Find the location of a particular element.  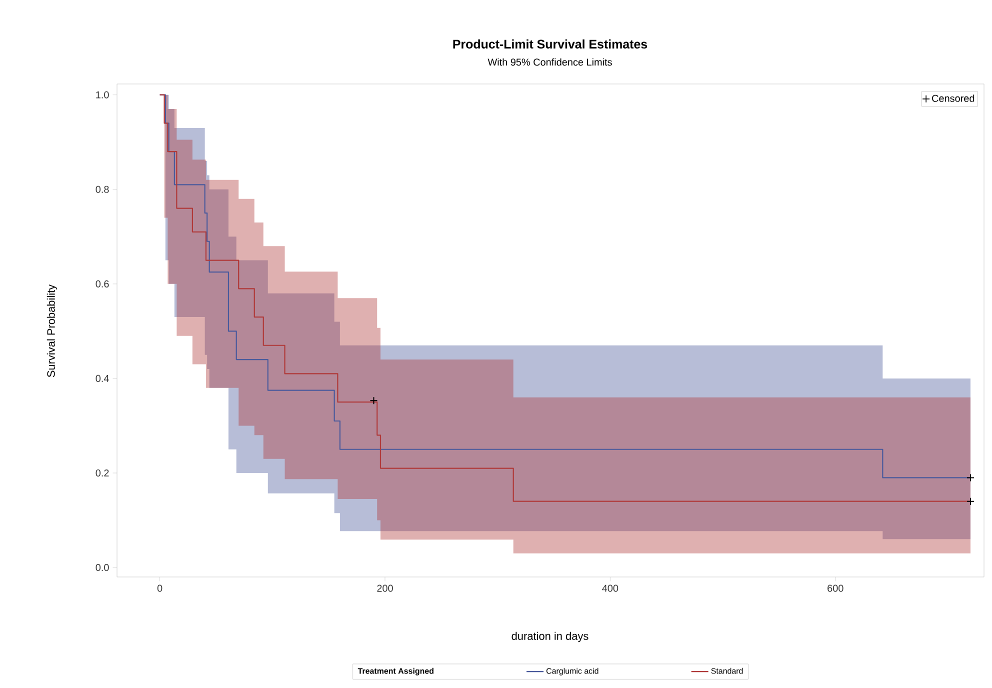

chart-subtitle: With 95% Confidence Limits is located at coordinates (550, 62).